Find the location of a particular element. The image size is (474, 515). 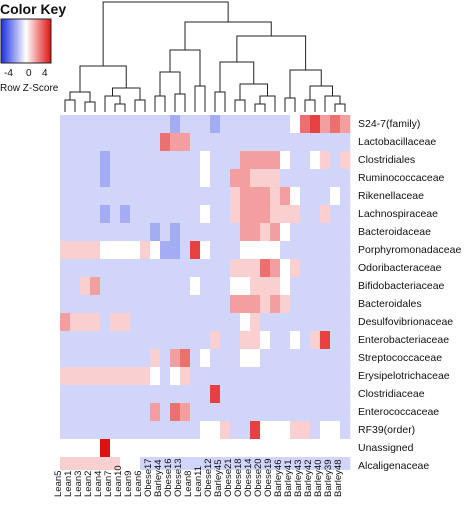

row-label: Lactobacillaceae is located at coordinates (397, 142).